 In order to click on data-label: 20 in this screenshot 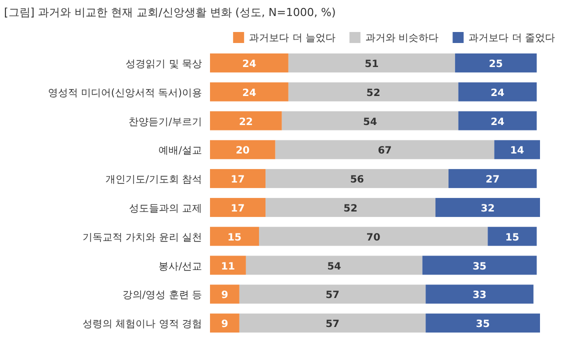, I will do `click(243, 151)`.